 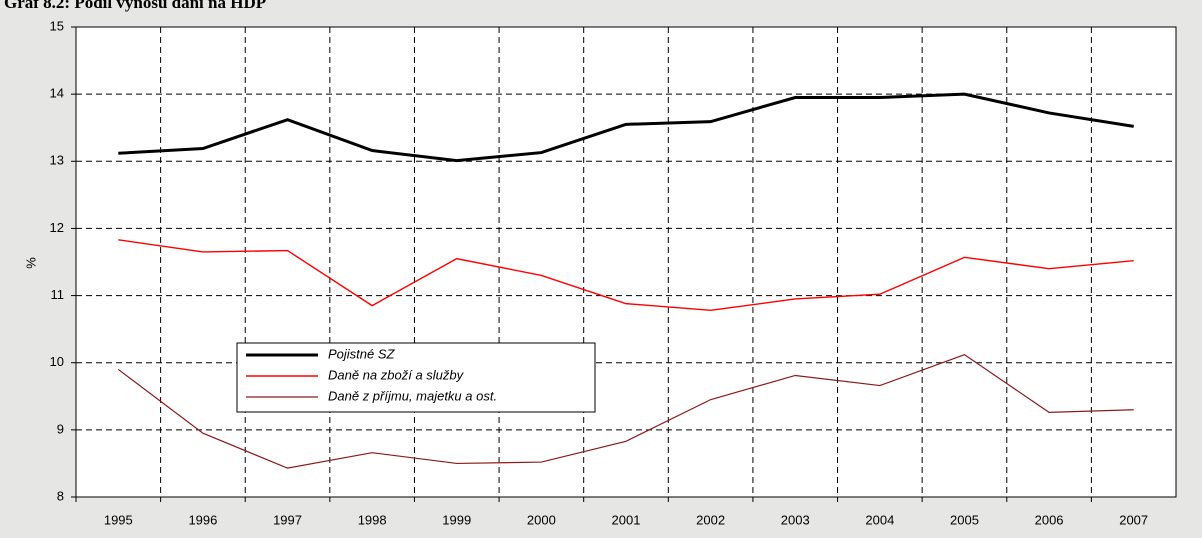 What do you see at coordinates (60, 495) in the screenshot?
I see `y-tick-label: 8` at bounding box center [60, 495].